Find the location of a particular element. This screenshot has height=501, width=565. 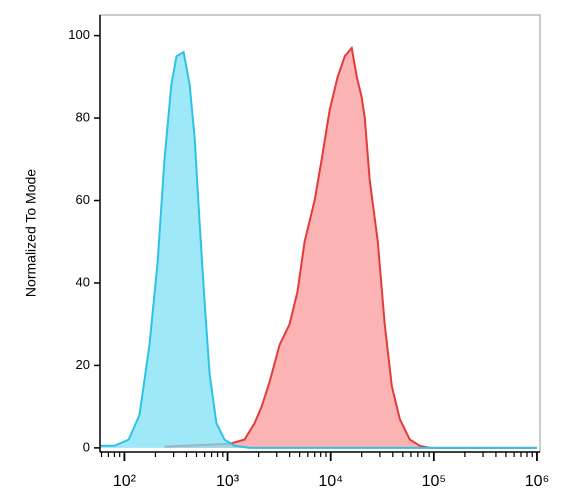

y-tick-label: 20 is located at coordinates (83, 364).